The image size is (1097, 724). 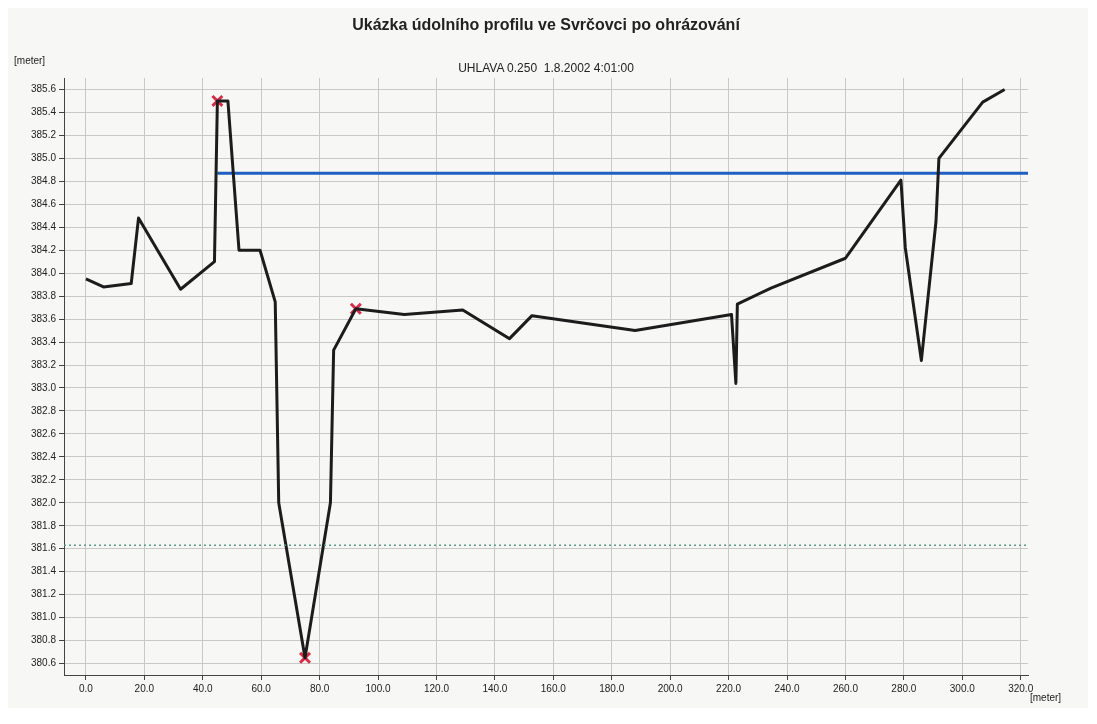 I want to click on x-tick-label: 280.0, so click(x=904, y=688).